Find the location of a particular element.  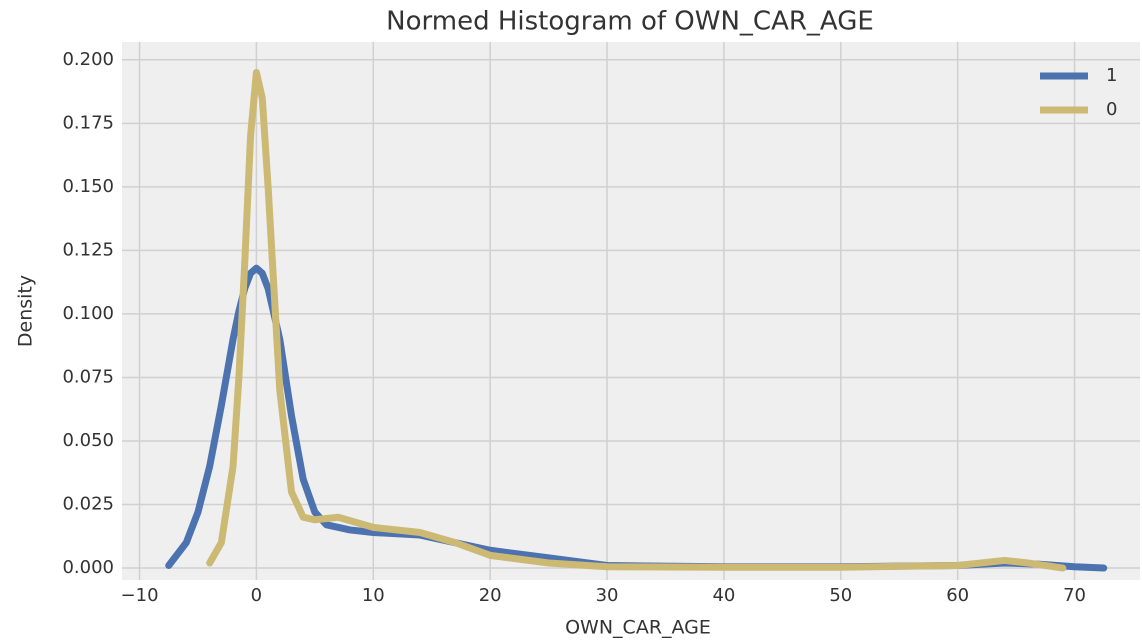

x-tick-label: 60 is located at coordinates (957, 595).